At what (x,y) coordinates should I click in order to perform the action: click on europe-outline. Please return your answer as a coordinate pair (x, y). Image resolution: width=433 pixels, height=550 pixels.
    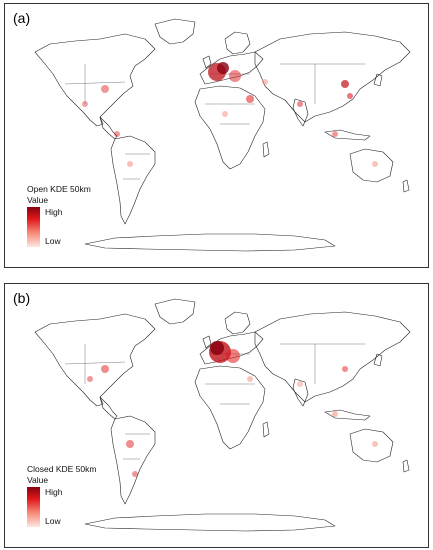
    Looking at the image, I should click on (231, 68).